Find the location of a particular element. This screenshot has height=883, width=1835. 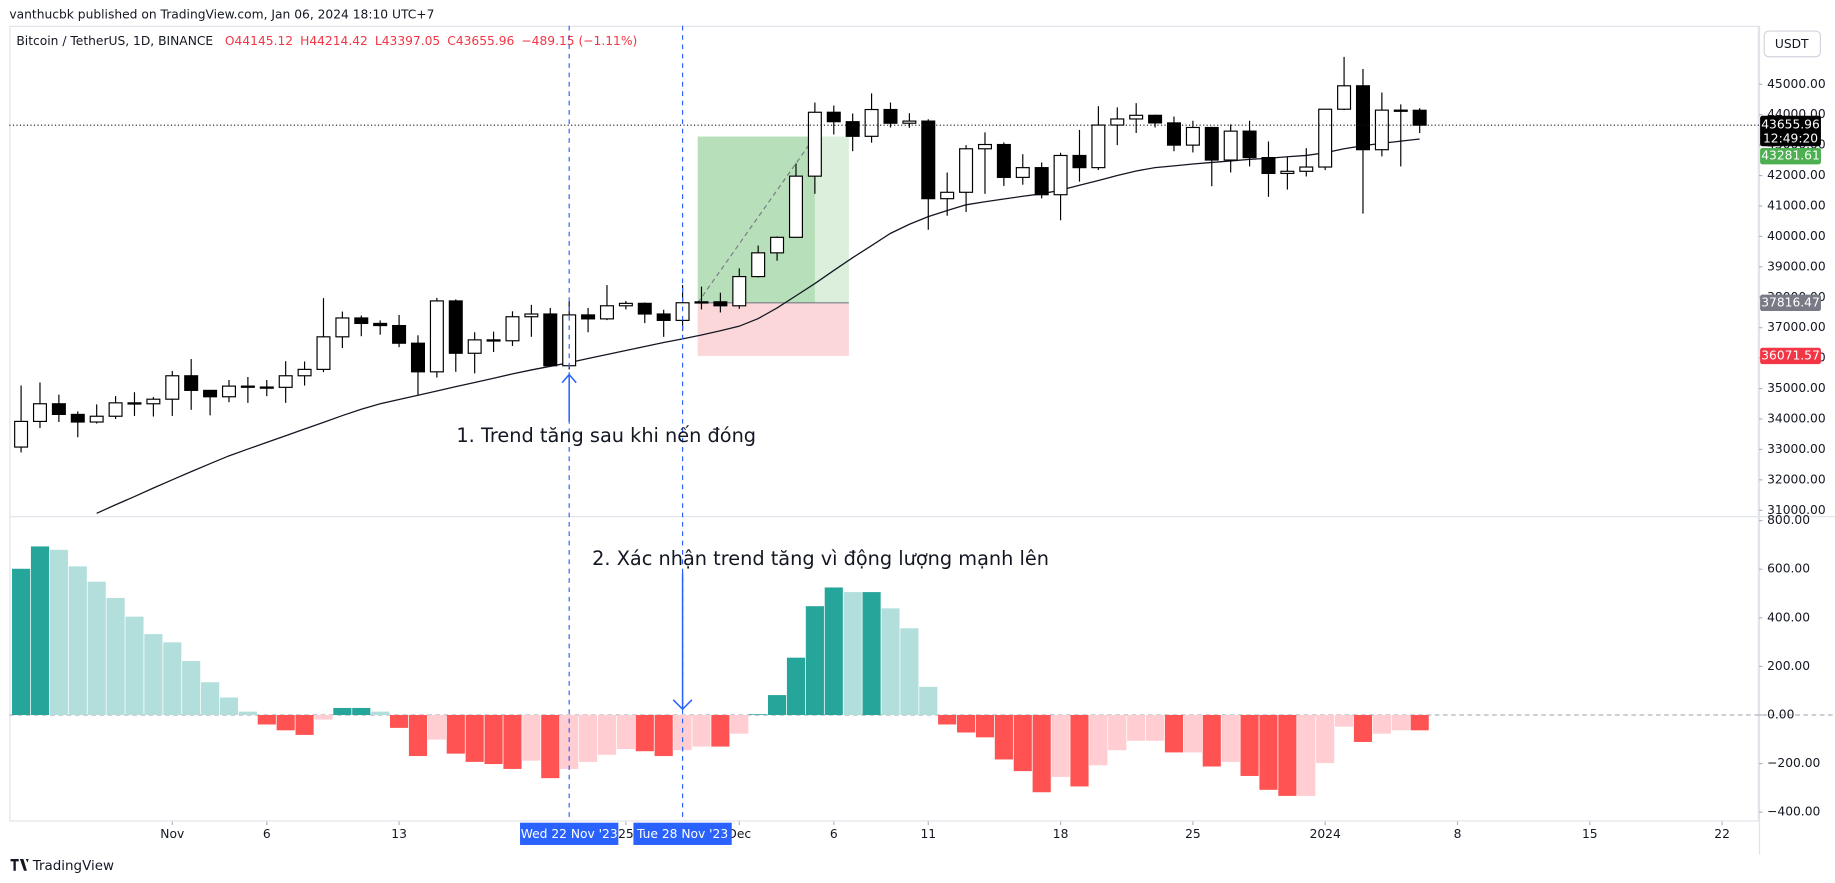

price-tag: 43281.61 is located at coordinates (1790, 156).